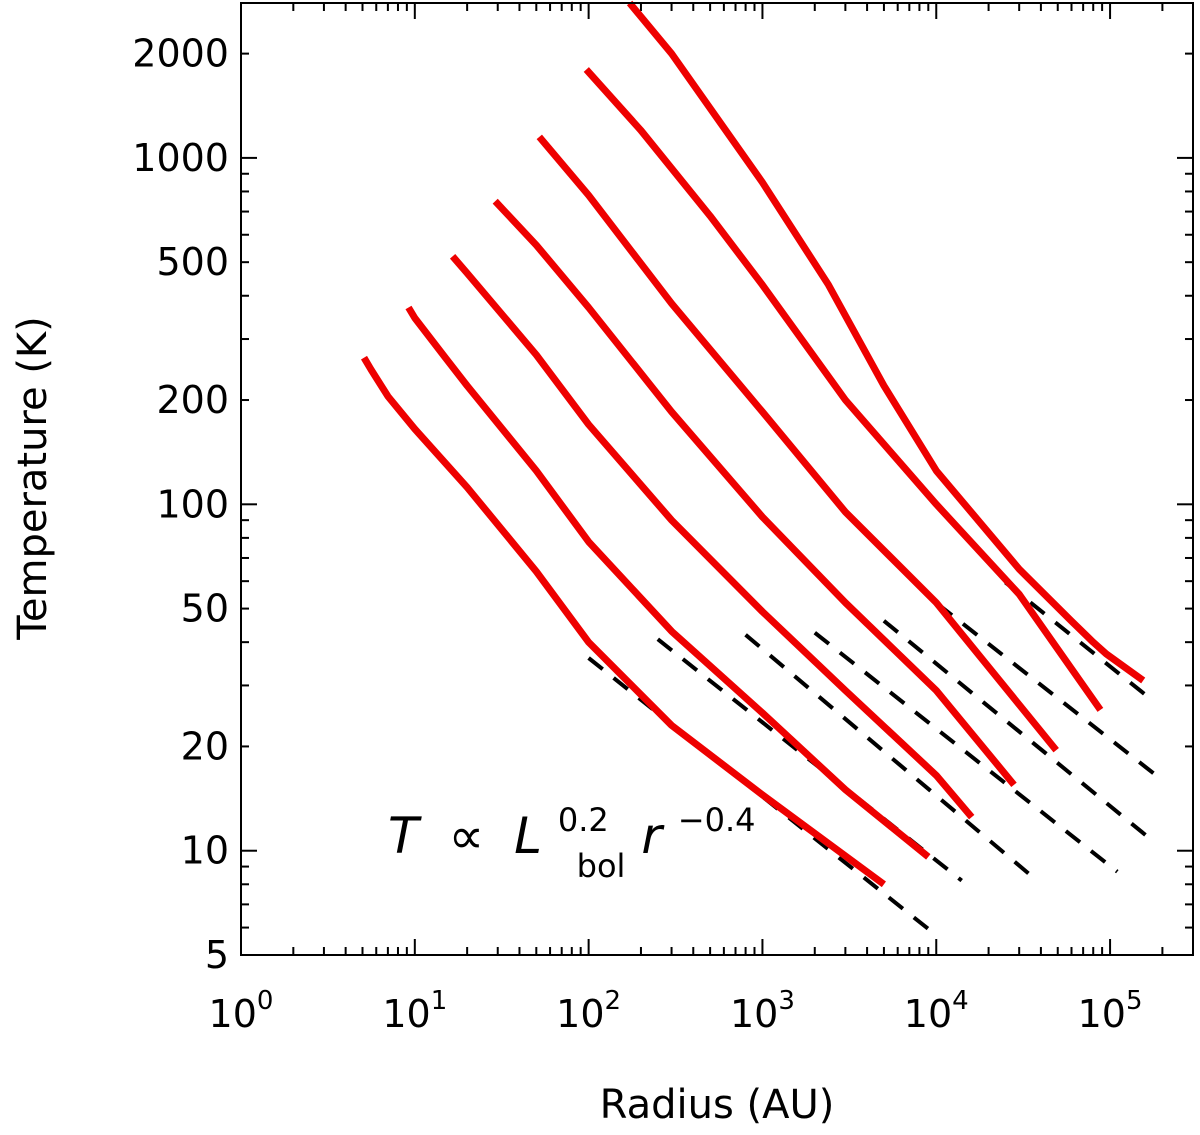  What do you see at coordinates (588, 1011) in the screenshot?
I see `x-tick-label: 10²` at bounding box center [588, 1011].